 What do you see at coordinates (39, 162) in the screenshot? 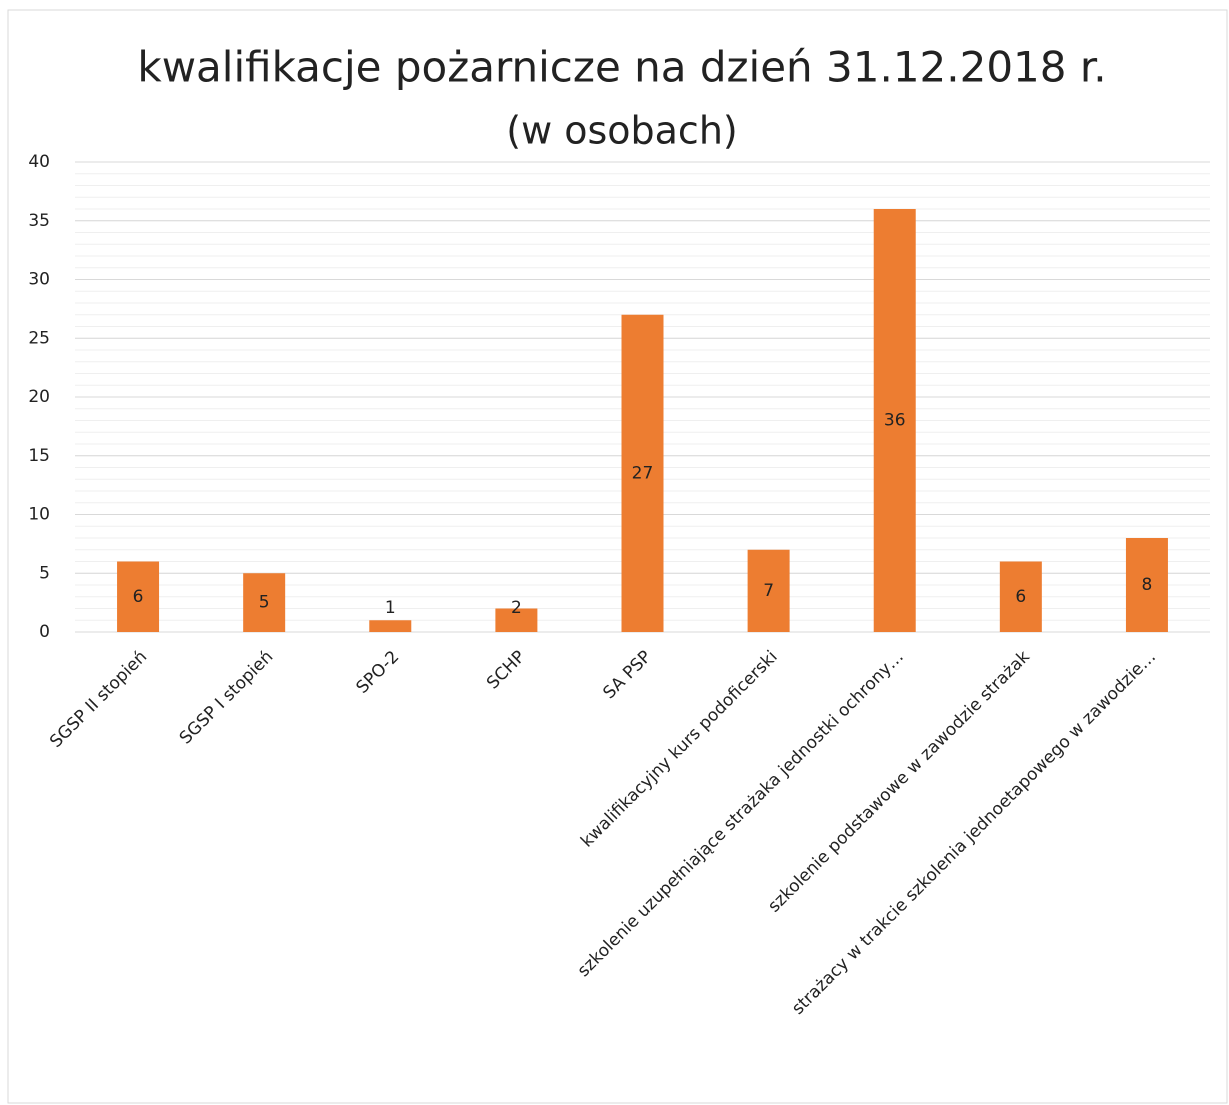
I see `y-tick-label: 40` at bounding box center [39, 162].